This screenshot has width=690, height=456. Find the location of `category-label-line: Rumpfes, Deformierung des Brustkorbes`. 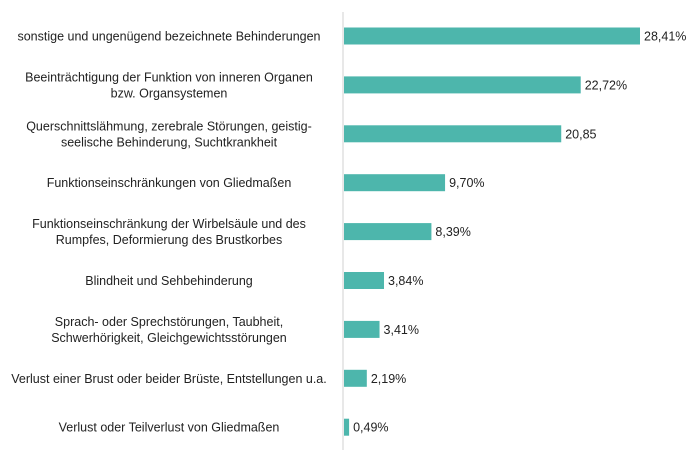

category-label-line: Rumpfes, Deformierung des Brustkorbes is located at coordinates (169, 240).